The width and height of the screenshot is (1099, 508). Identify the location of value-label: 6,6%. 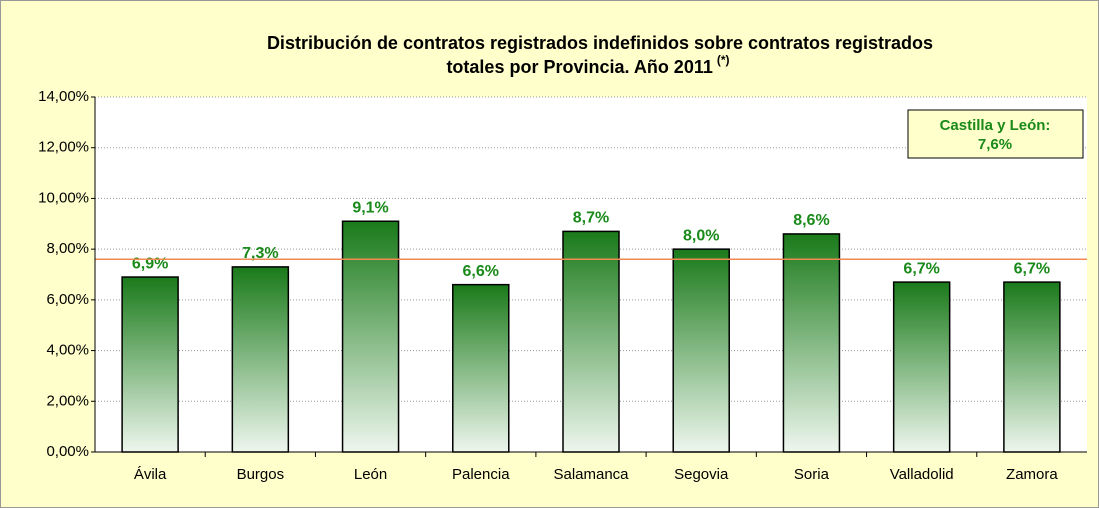
(481, 271).